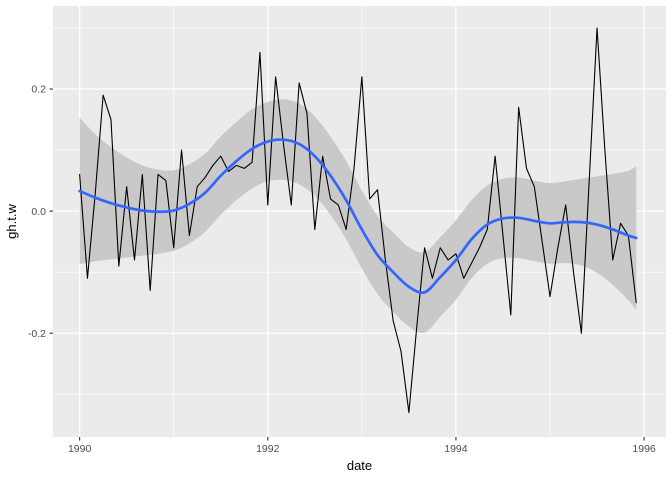  Describe the element at coordinates (268, 449) in the screenshot. I see `x-axis-tick-label: 1992` at that location.